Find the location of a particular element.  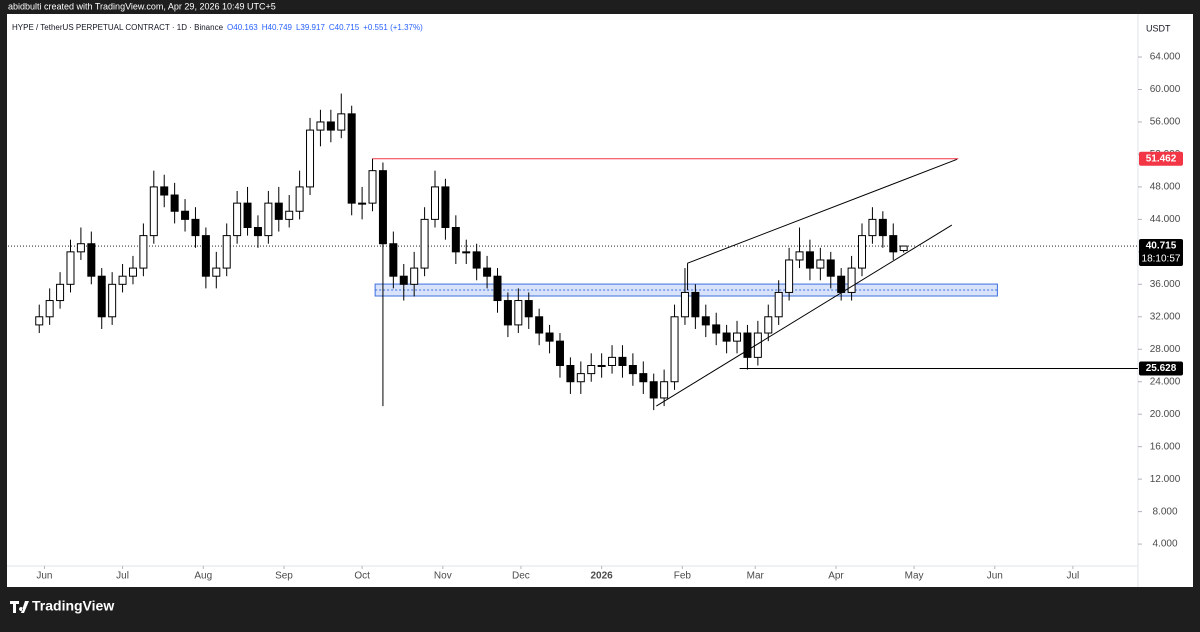

y-tick-label: 60.000 is located at coordinates (1165, 89).